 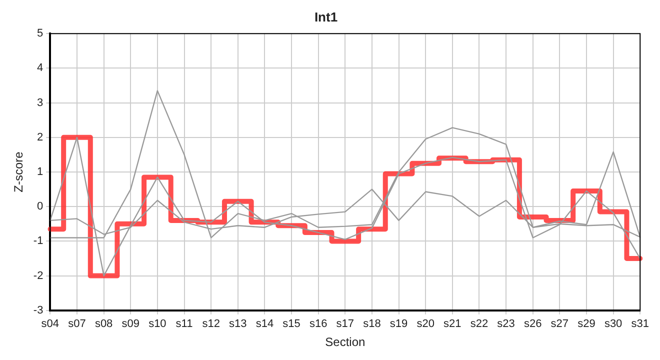 I want to click on x-tick-label: s31, so click(x=640, y=324).